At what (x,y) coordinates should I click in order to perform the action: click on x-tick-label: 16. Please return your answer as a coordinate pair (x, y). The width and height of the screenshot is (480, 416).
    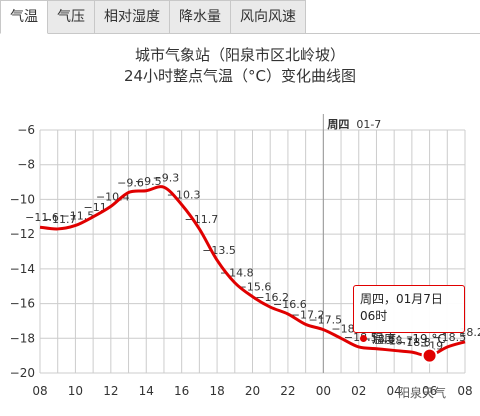
    Looking at the image, I should click on (181, 391).